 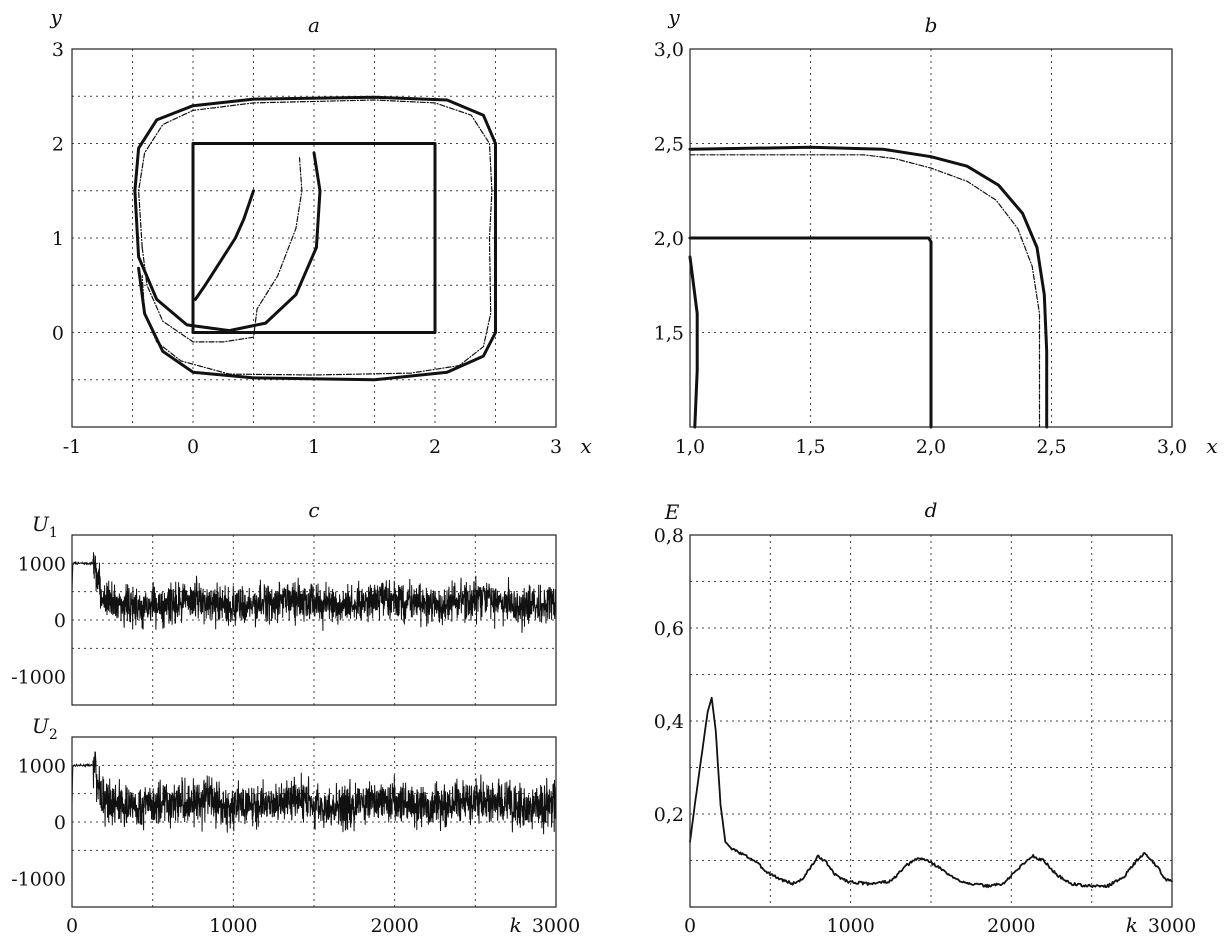 What do you see at coordinates (72, 447) in the screenshot?
I see `x-tick-label: -1` at bounding box center [72, 447].